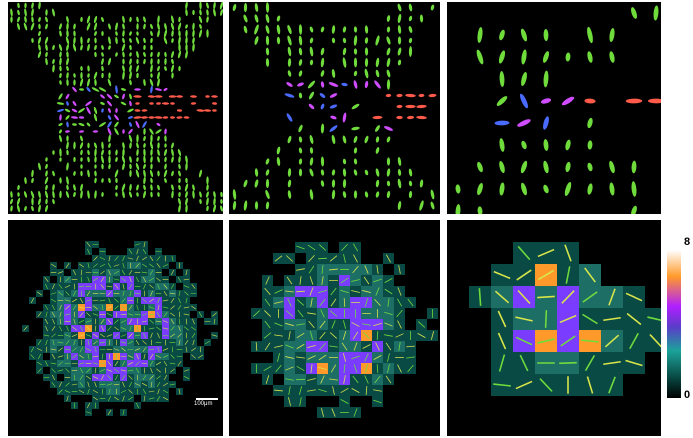 This screenshot has width=693, height=438. I want to click on cell-group, so click(344, 330).